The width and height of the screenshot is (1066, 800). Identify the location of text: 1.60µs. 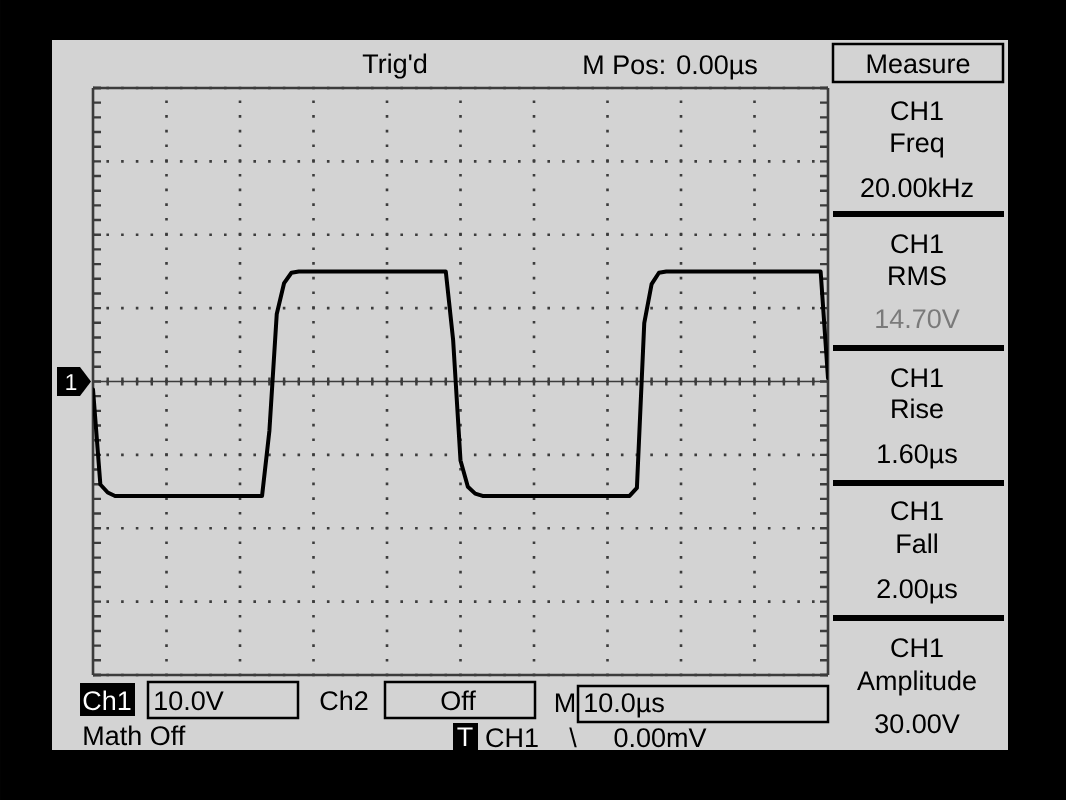
(917, 456).